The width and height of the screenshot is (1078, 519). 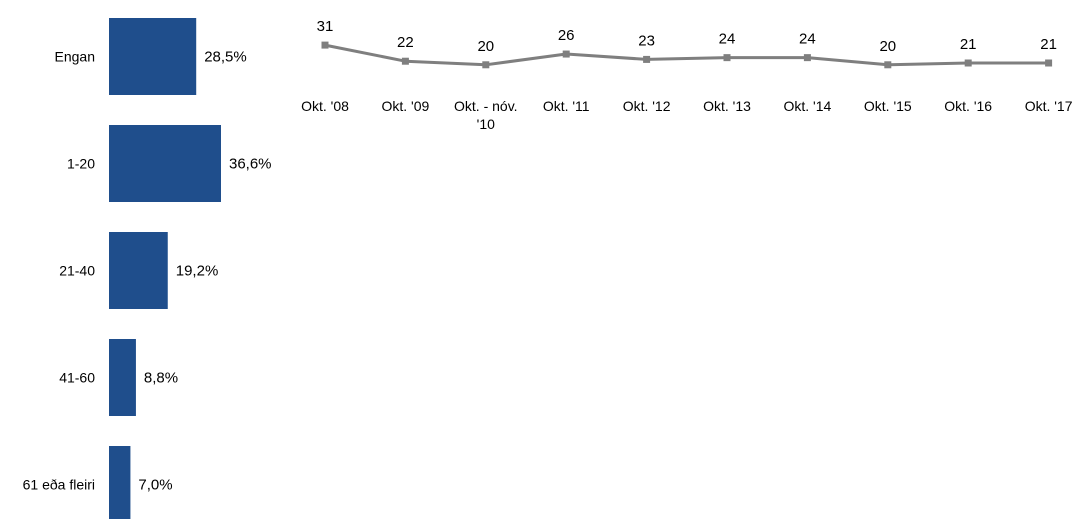 What do you see at coordinates (405, 42) in the screenshot?
I see `line-value-label: 22` at bounding box center [405, 42].